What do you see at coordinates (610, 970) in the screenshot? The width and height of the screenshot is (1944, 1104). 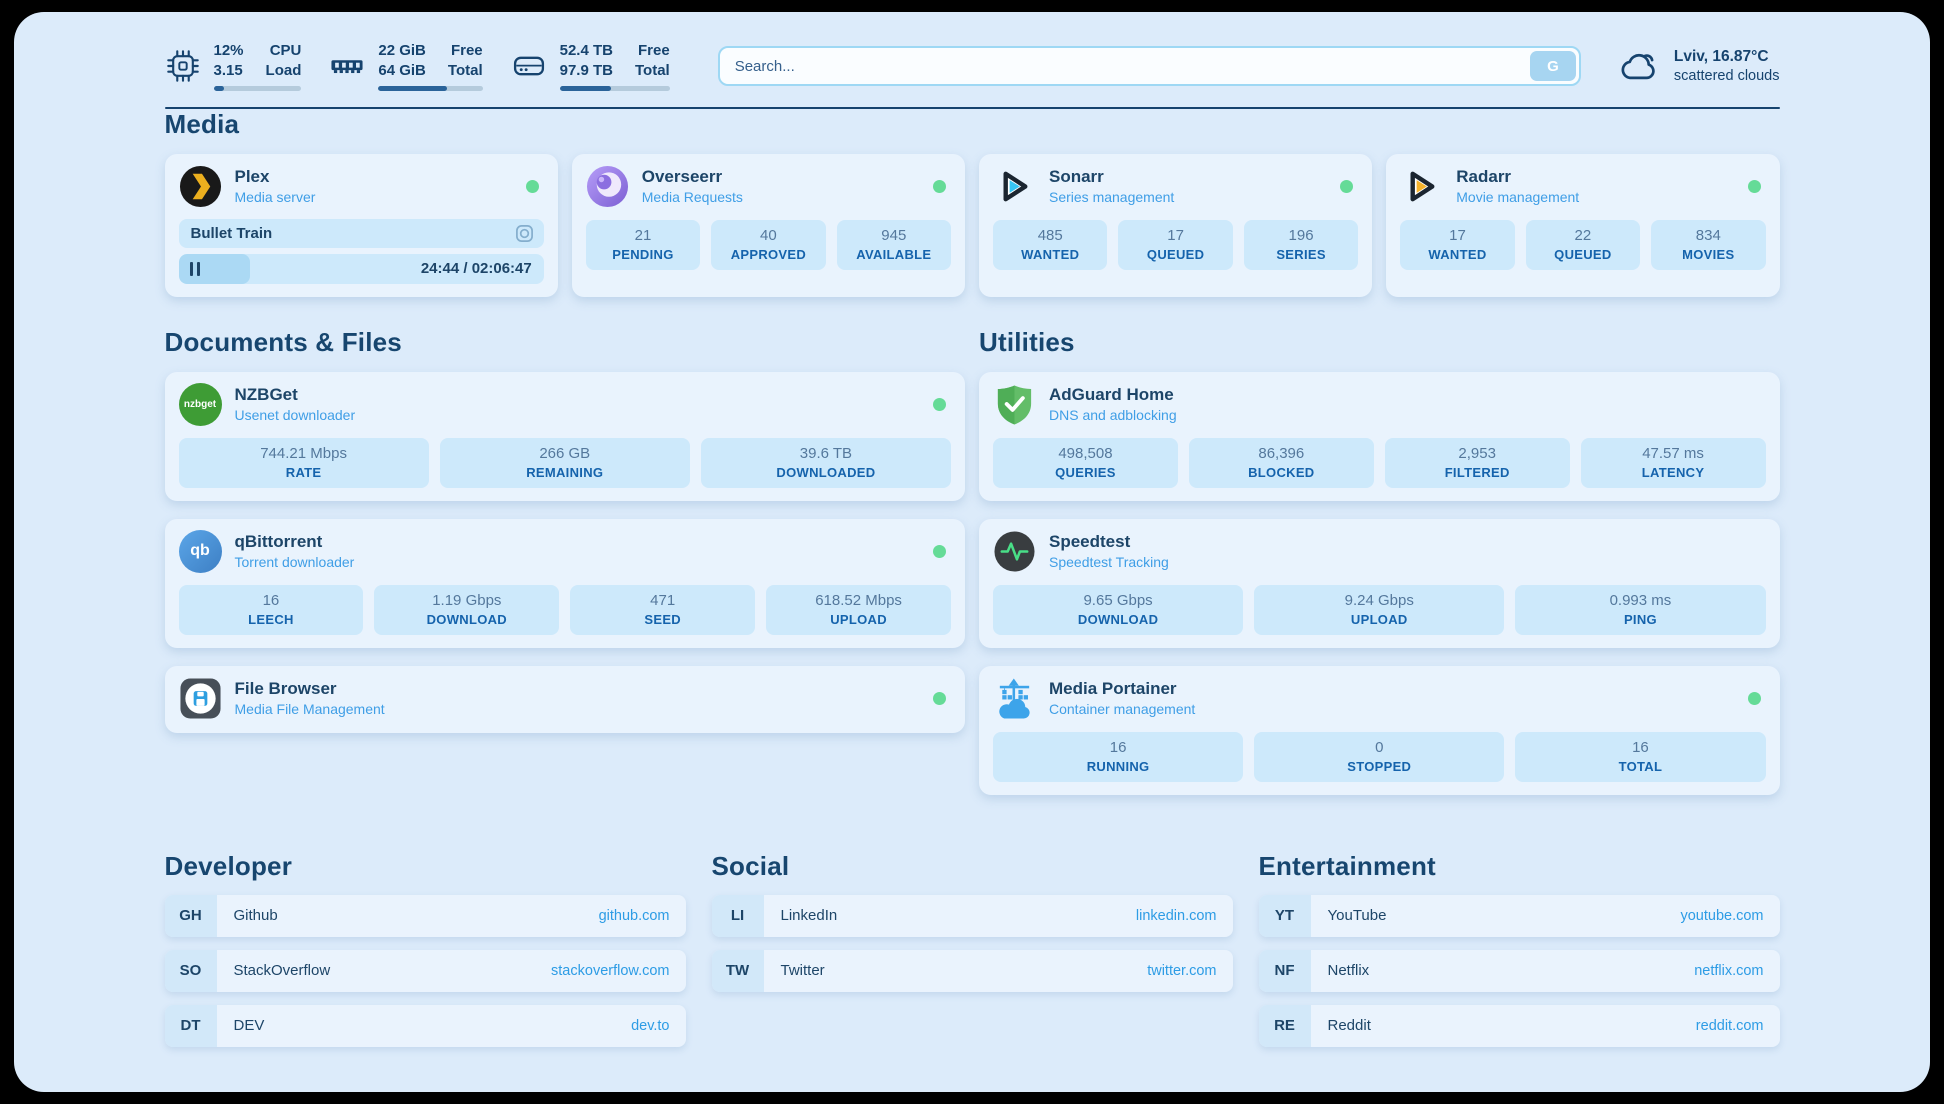 I see `bookmark-url: stackoverflow.com` at bounding box center [610, 970].